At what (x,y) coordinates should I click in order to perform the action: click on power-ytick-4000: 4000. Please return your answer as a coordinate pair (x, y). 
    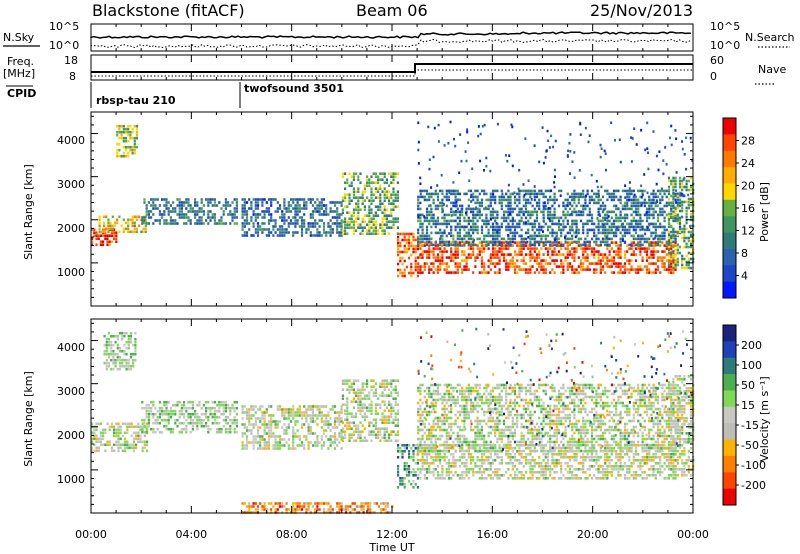
    Looking at the image, I should click on (71, 140).